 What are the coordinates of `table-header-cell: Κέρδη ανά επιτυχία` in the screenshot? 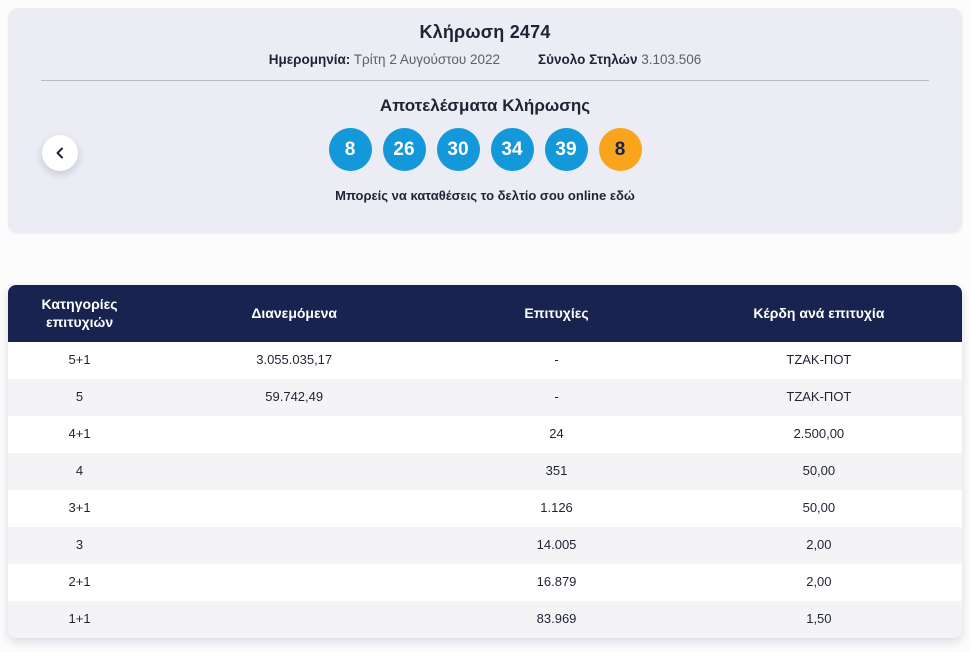 It's located at (819, 312).